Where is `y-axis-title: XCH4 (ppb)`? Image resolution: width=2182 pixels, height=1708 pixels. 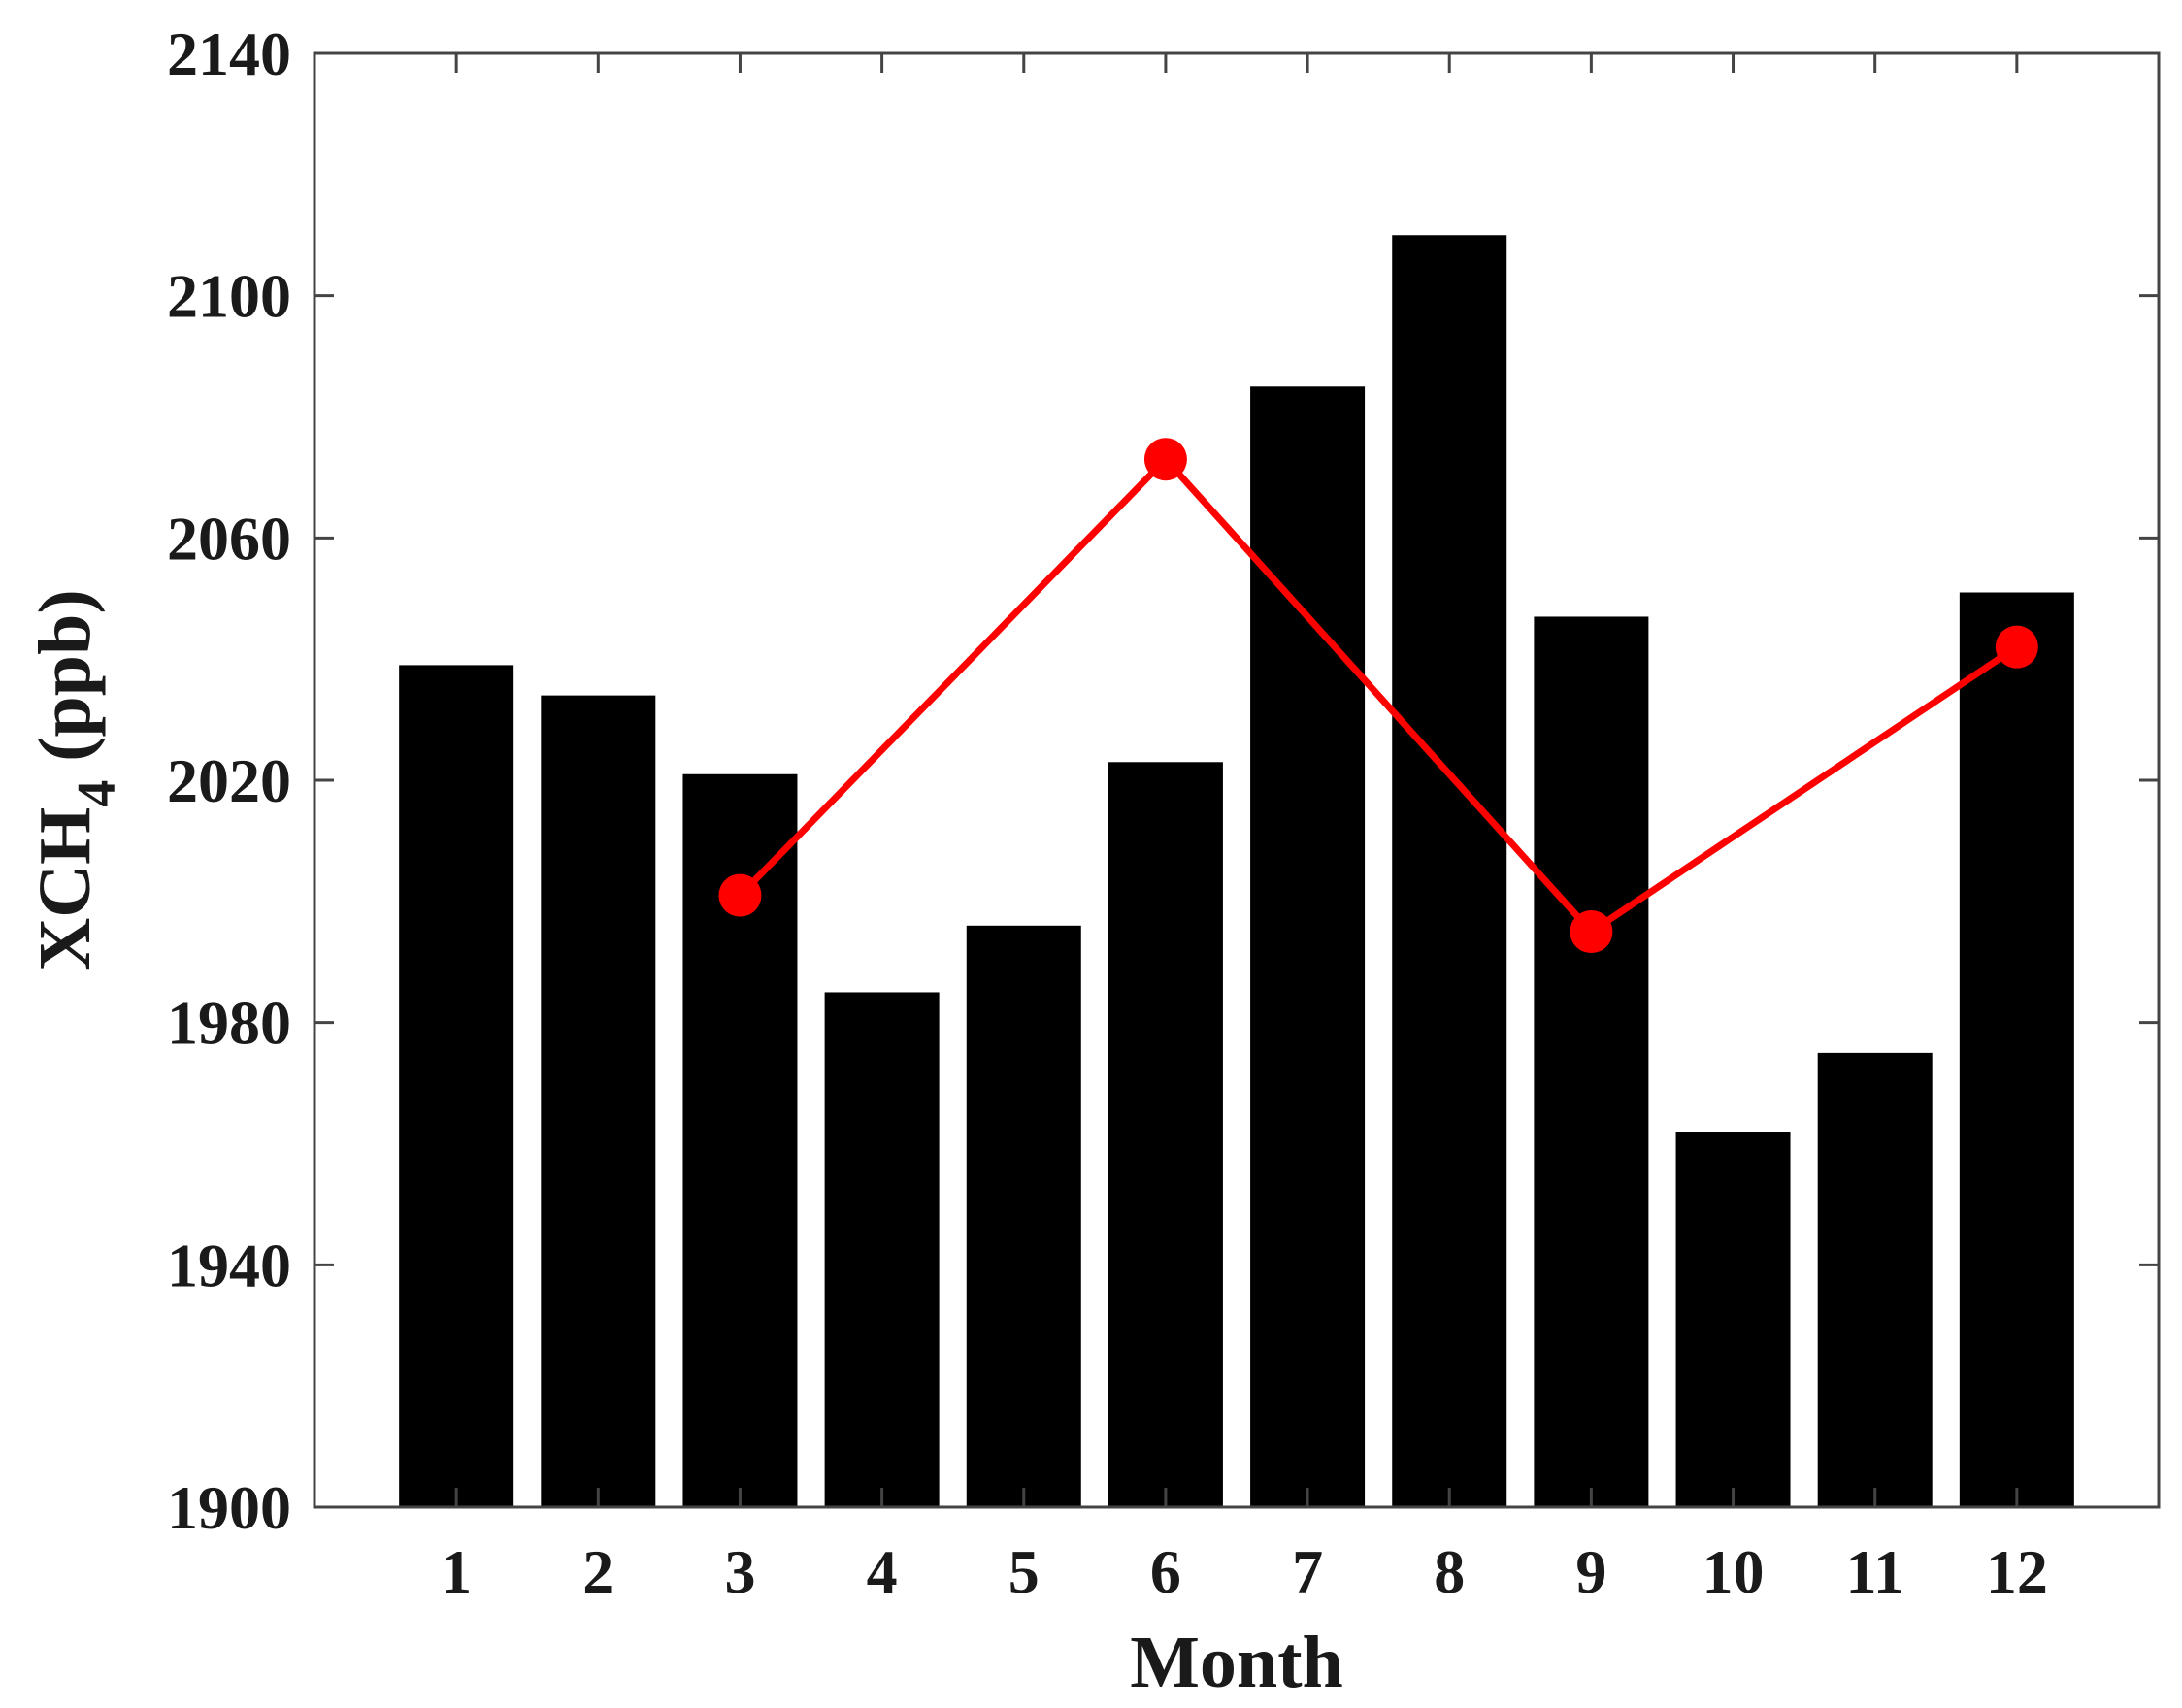
y-axis-title: XCH4 (ppb) is located at coordinates (75, 780).